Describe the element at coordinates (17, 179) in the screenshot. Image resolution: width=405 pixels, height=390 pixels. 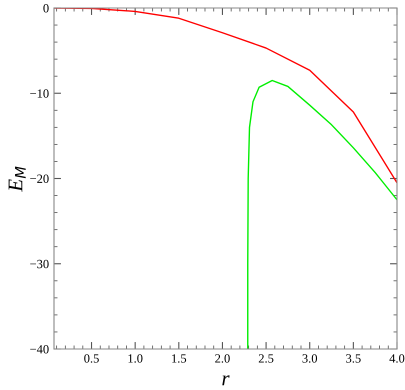
I see `y-axis-title: E$_{M}$` at that location.